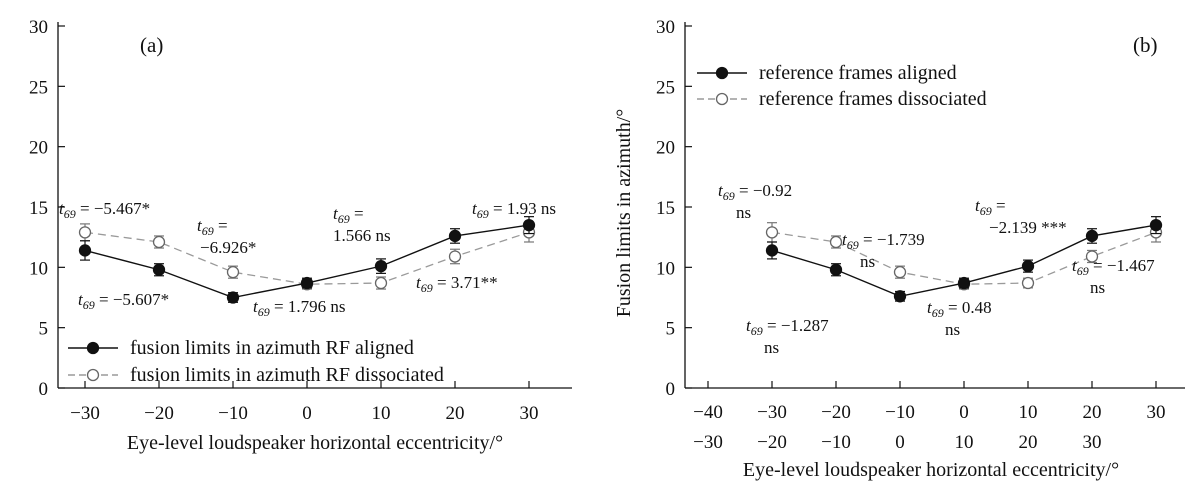 Image resolution: width=1200 pixels, height=481 pixels. What do you see at coordinates (1028, 412) in the screenshot?
I see `x-tick-label-row1: 10` at bounding box center [1028, 412].